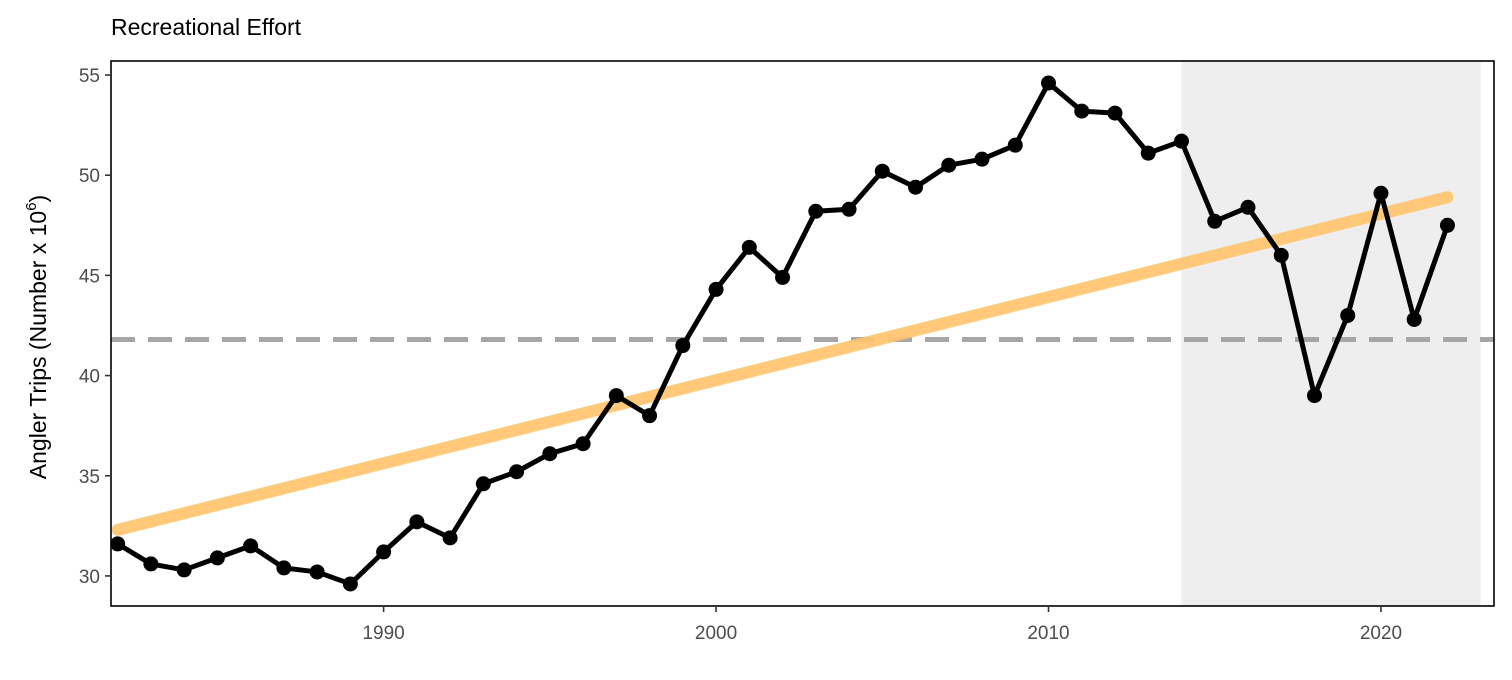 The height and width of the screenshot is (680, 1512). Describe the element at coordinates (882, 625) in the screenshot. I see `x-axis: 1990 2000 2010 2020` at that location.